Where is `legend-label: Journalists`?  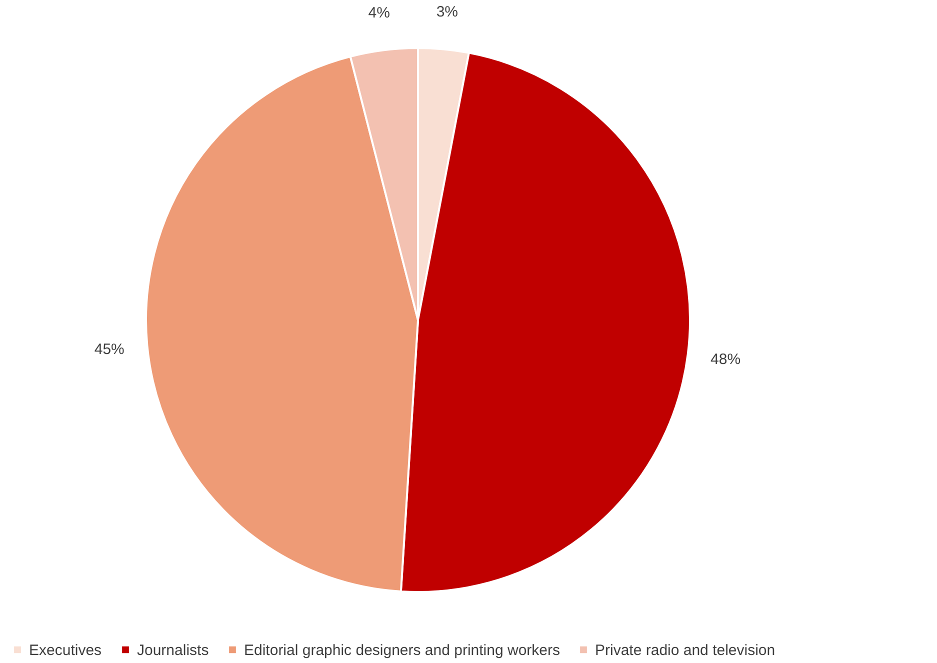 legend-label: Journalists is located at coordinates (173, 650).